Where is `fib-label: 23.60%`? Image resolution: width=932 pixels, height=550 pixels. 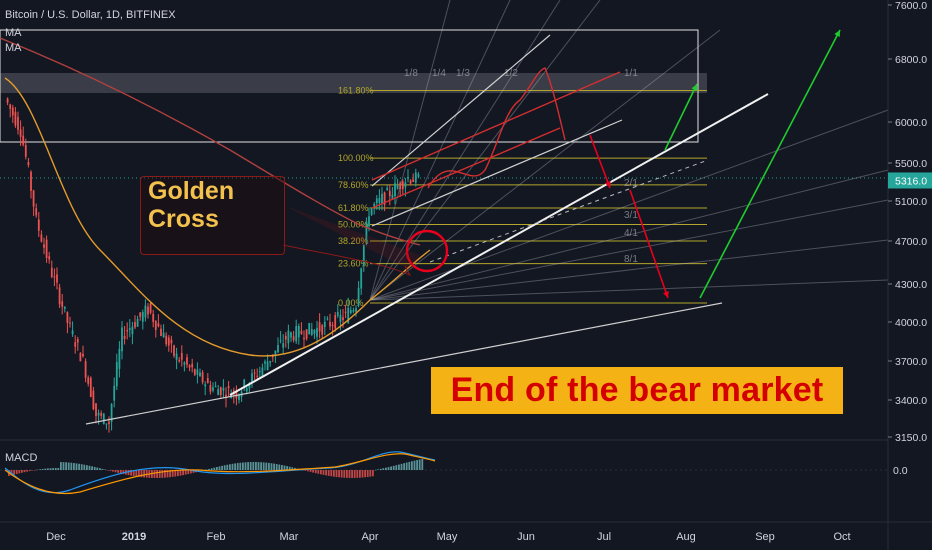
fib-label: 23.60% is located at coordinates (353, 264).